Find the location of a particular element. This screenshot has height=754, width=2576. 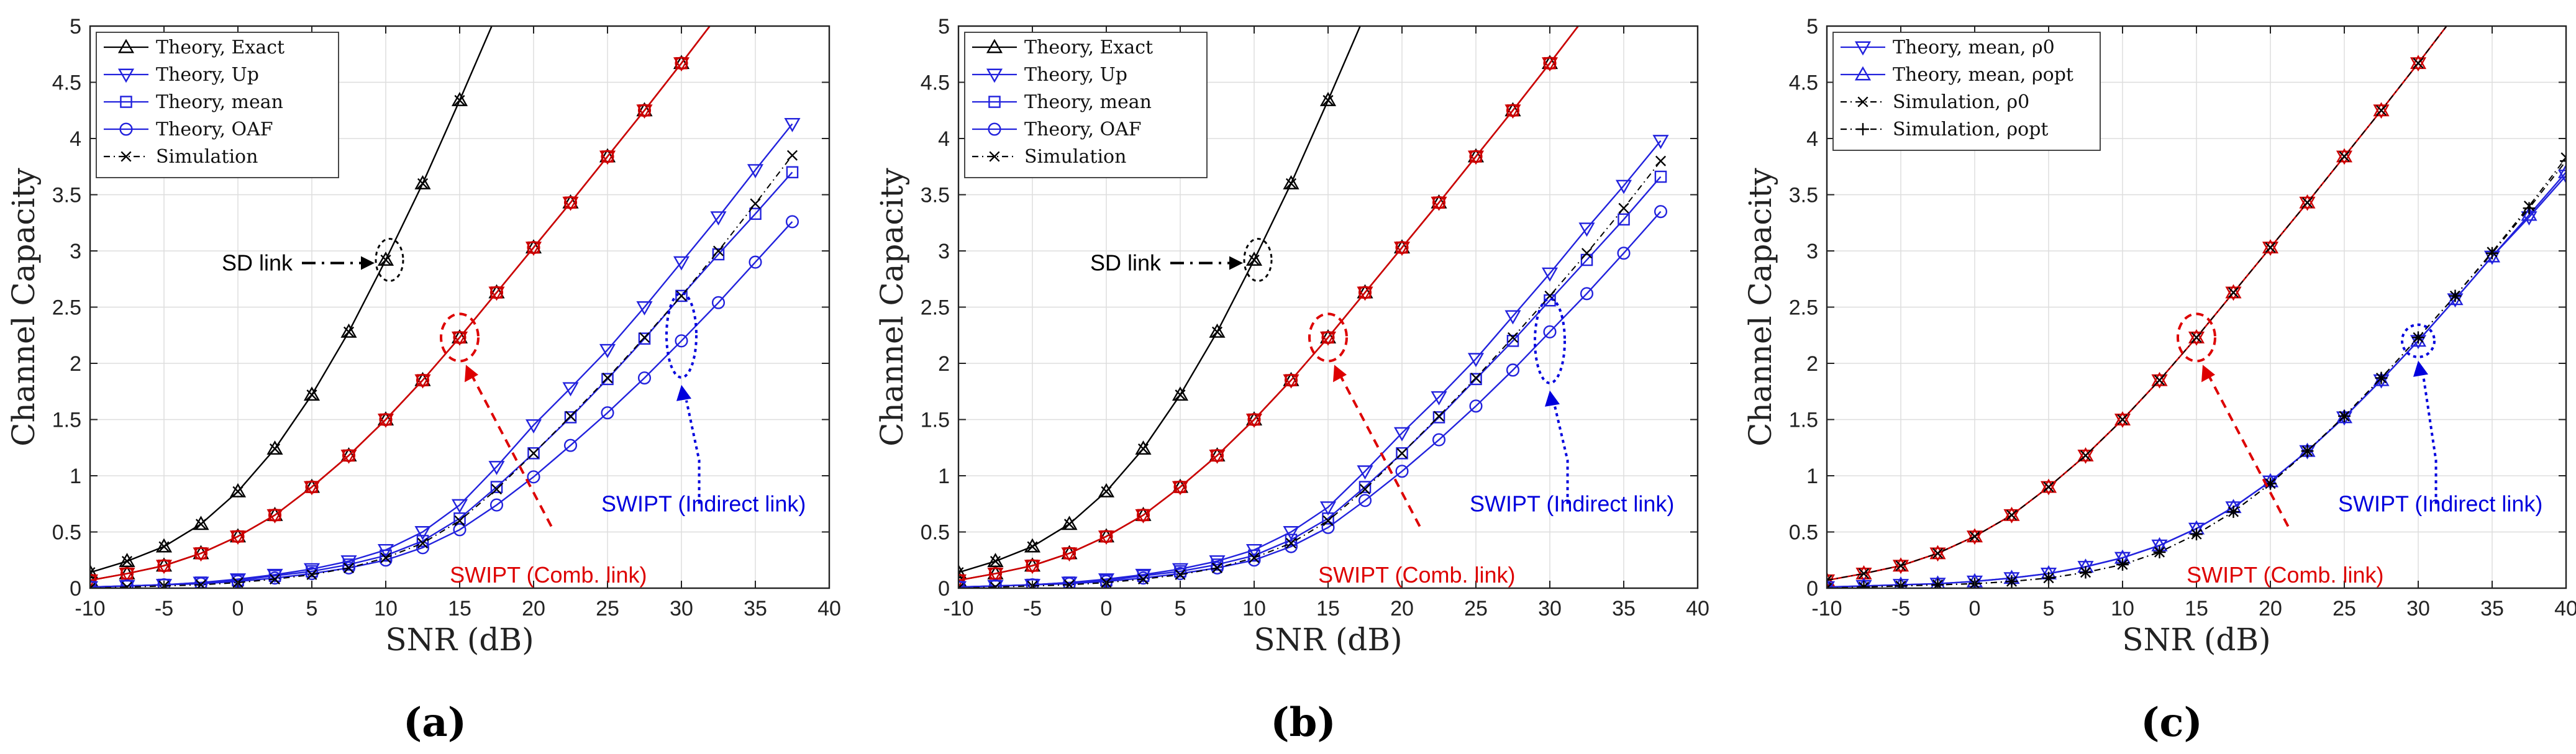

annotation-ellipse-comb-link is located at coordinates (460, 337).